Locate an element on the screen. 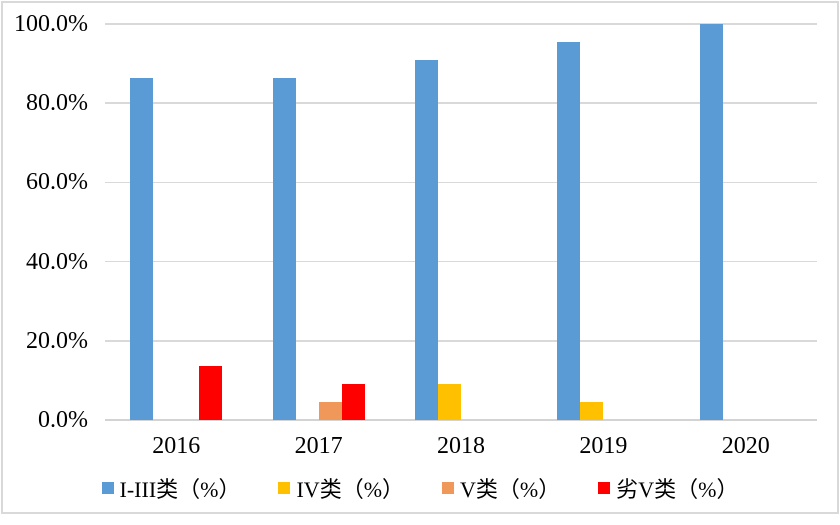  legend-label: I-III类（%） is located at coordinates (180, 489).